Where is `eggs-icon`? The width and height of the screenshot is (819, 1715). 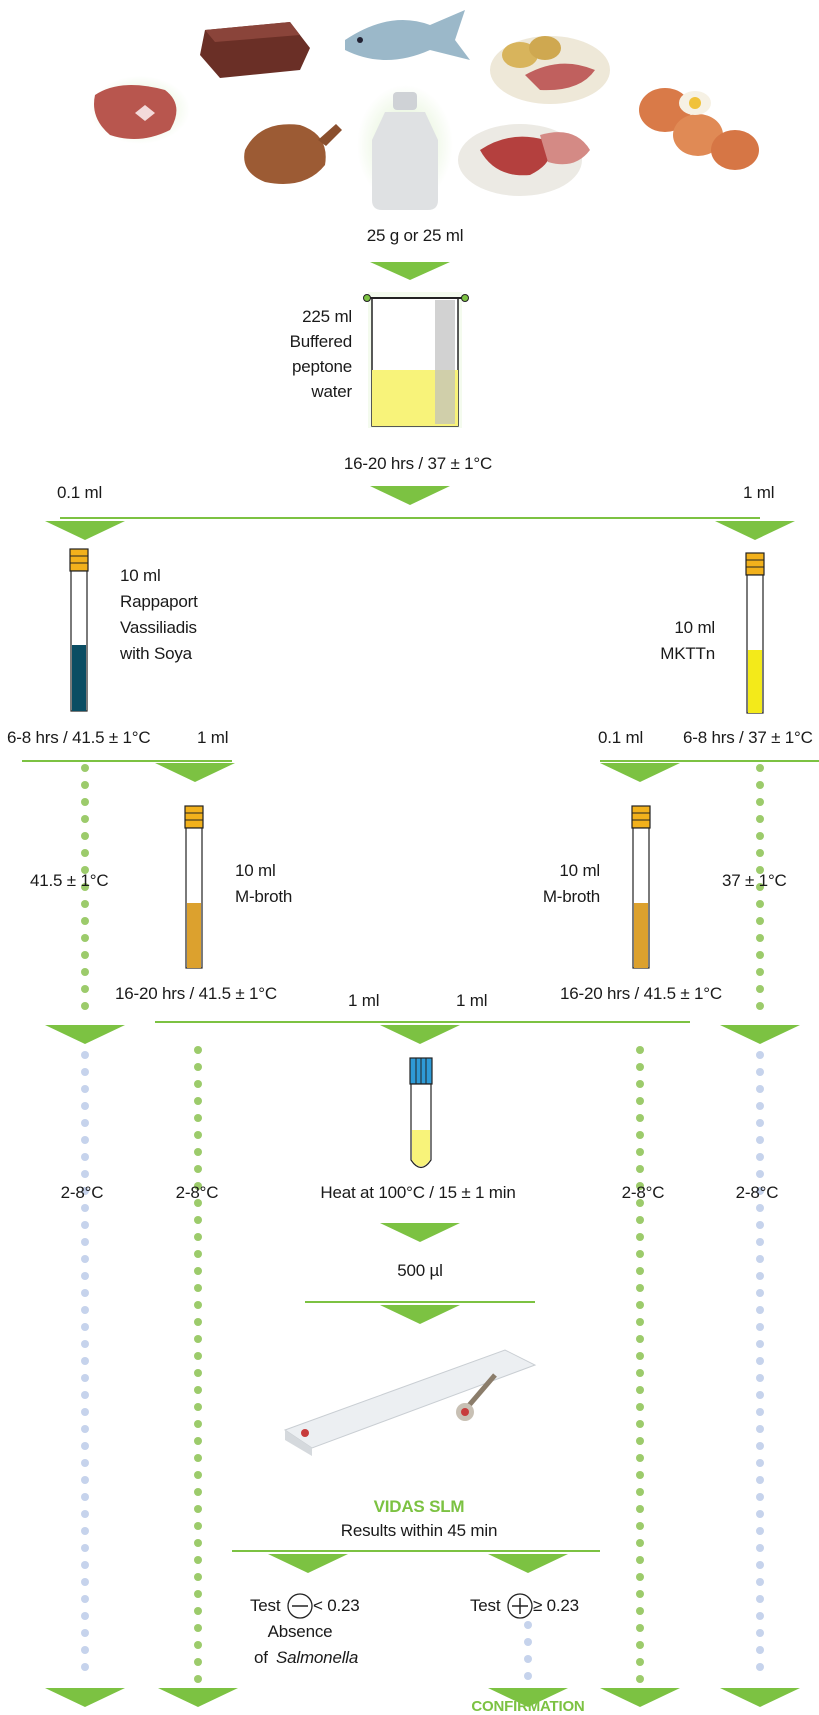
eggs-icon is located at coordinates (699, 129).